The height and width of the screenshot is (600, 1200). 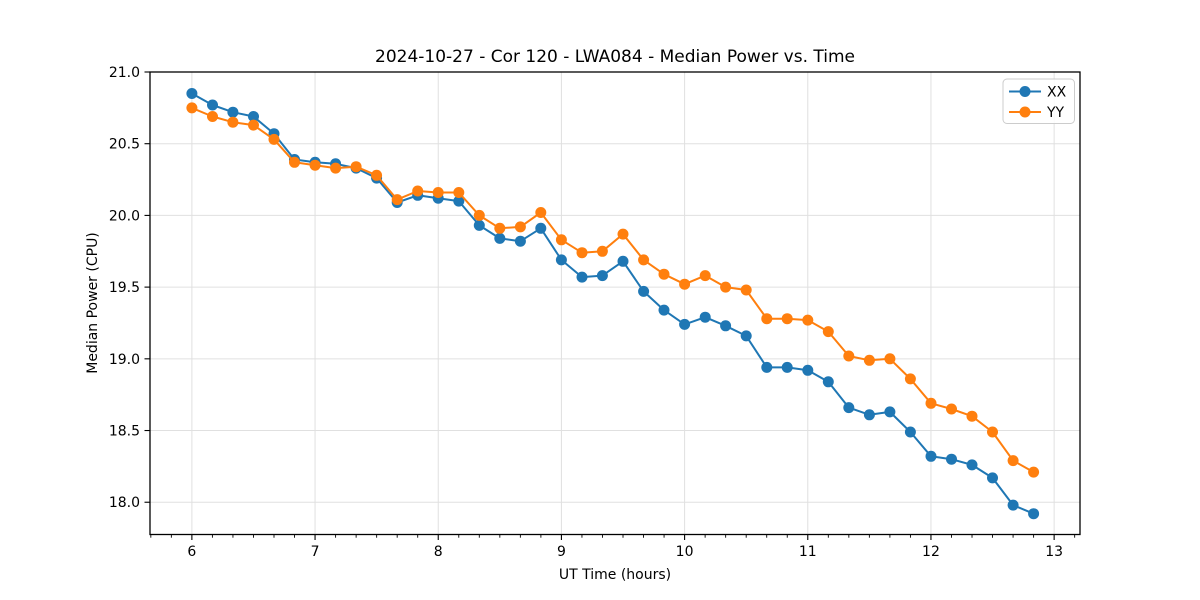 I want to click on x-tick-label: 9, so click(x=561, y=552).